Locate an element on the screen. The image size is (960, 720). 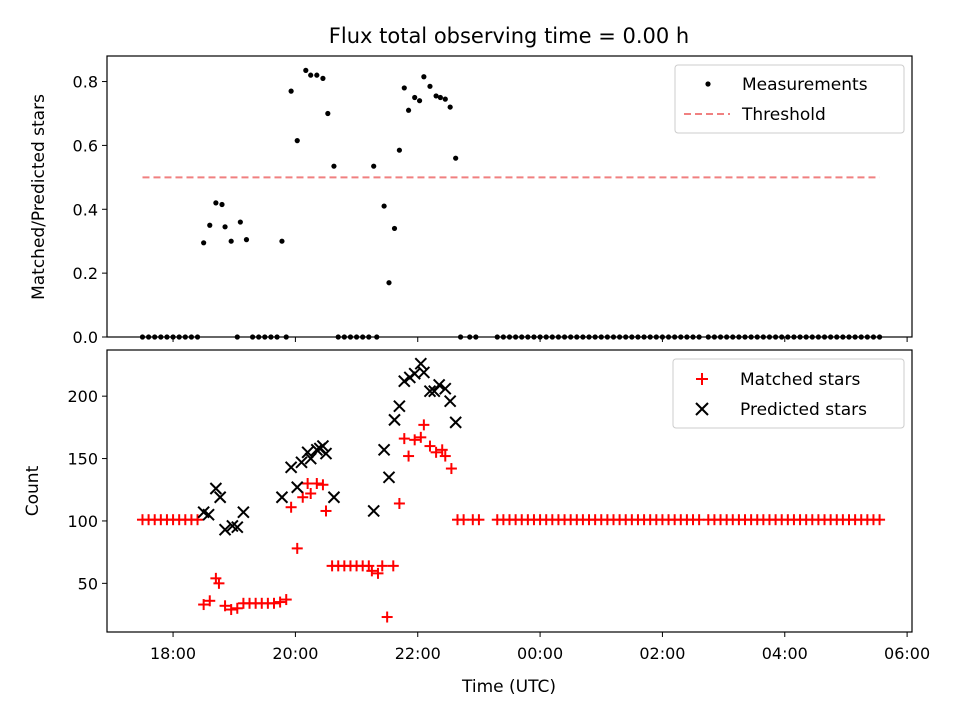
top-legend-box is located at coordinates (789, 99).